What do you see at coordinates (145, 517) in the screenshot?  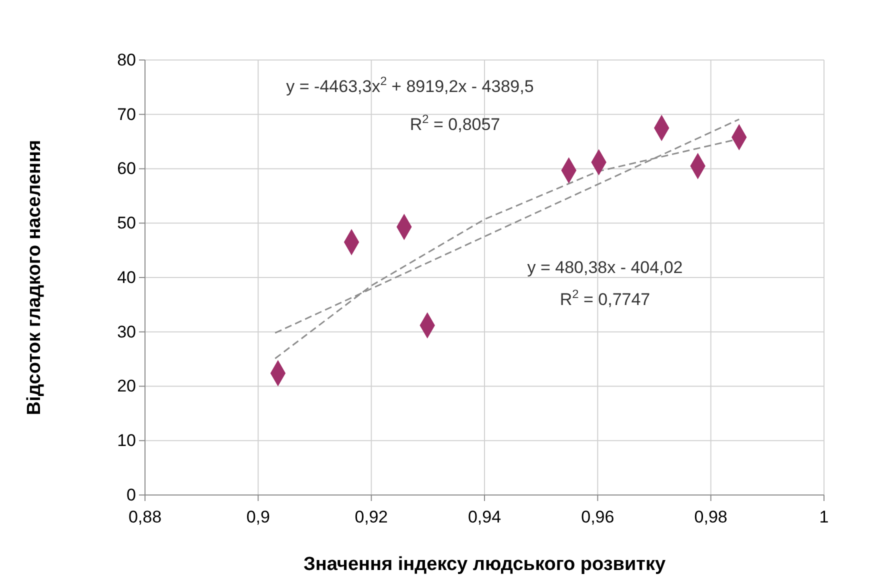 I see `x-tick-label: 0,88` at bounding box center [145, 517].